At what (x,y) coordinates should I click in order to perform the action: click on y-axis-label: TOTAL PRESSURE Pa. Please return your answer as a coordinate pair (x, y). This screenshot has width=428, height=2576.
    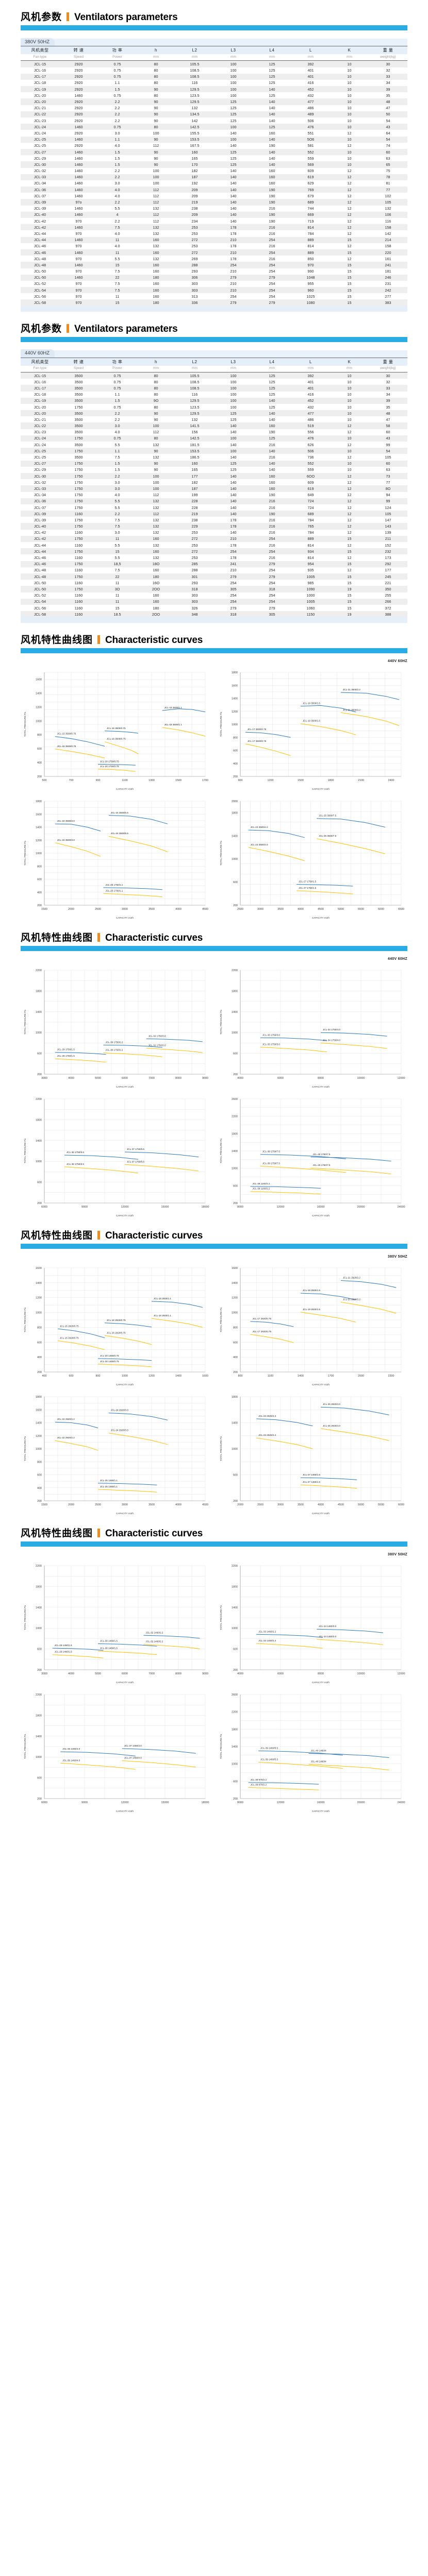
    Looking at the image, I should click on (25, 1617).